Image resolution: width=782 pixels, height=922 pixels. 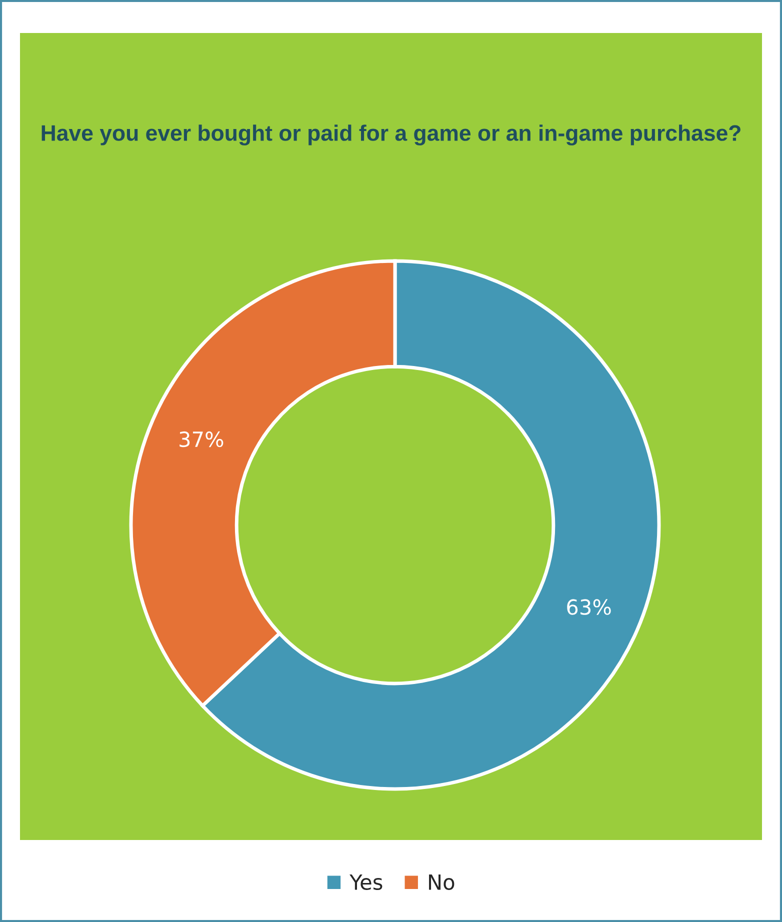 I want to click on legend-label: Yes, so click(x=366, y=882).